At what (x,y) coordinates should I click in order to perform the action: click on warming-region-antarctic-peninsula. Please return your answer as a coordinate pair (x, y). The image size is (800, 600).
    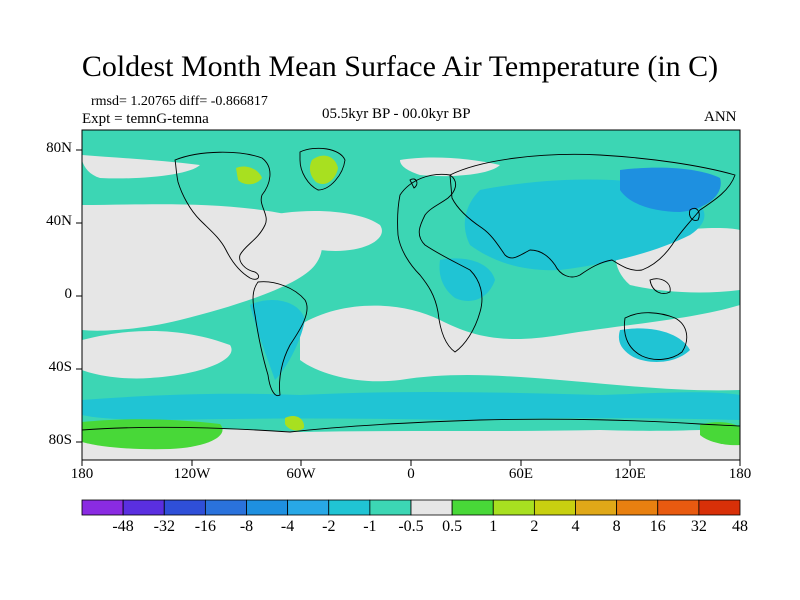
    Looking at the image, I should click on (295, 423).